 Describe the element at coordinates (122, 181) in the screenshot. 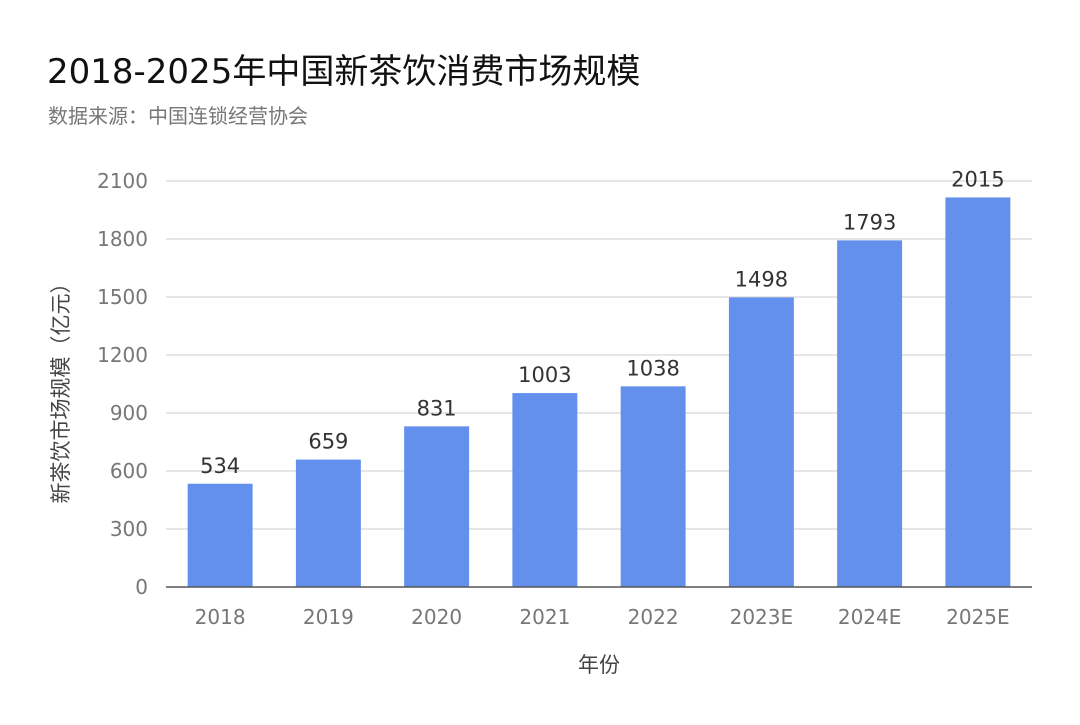

I see `y-tick-label: 2100` at that location.